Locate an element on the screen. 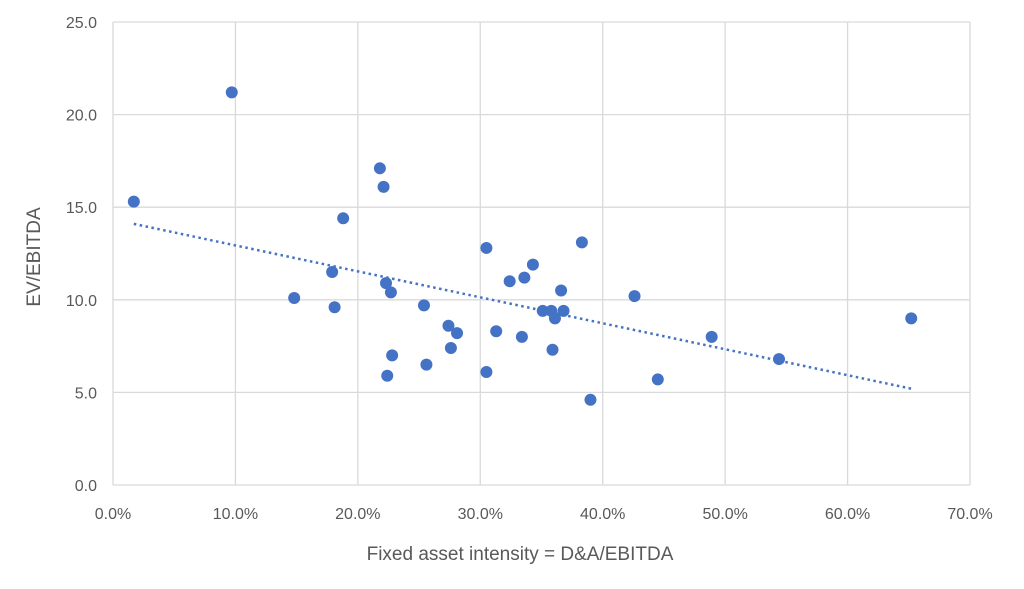 The height and width of the screenshot is (589, 1024). y-axis-tick-labels: 0.0 5.0 10.0 15.0 20.0 25.0 is located at coordinates (81, 255).